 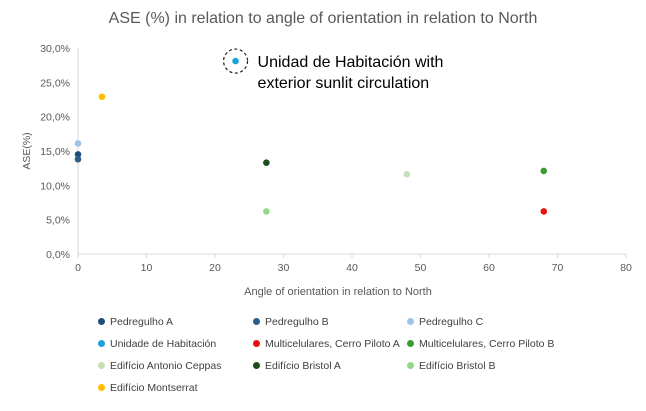 What do you see at coordinates (451, 322) in the screenshot?
I see `legend-label: Pedregulho C` at bounding box center [451, 322].